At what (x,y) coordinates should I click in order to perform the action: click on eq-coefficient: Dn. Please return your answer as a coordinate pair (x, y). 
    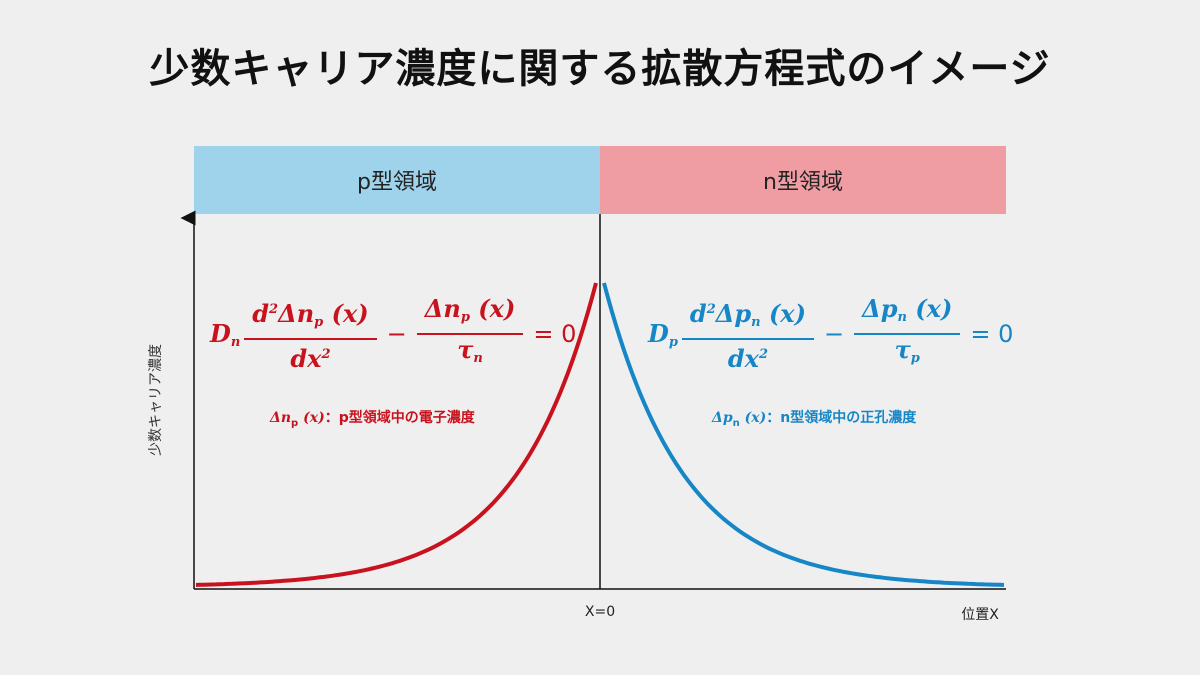
    Looking at the image, I should click on (225, 334).